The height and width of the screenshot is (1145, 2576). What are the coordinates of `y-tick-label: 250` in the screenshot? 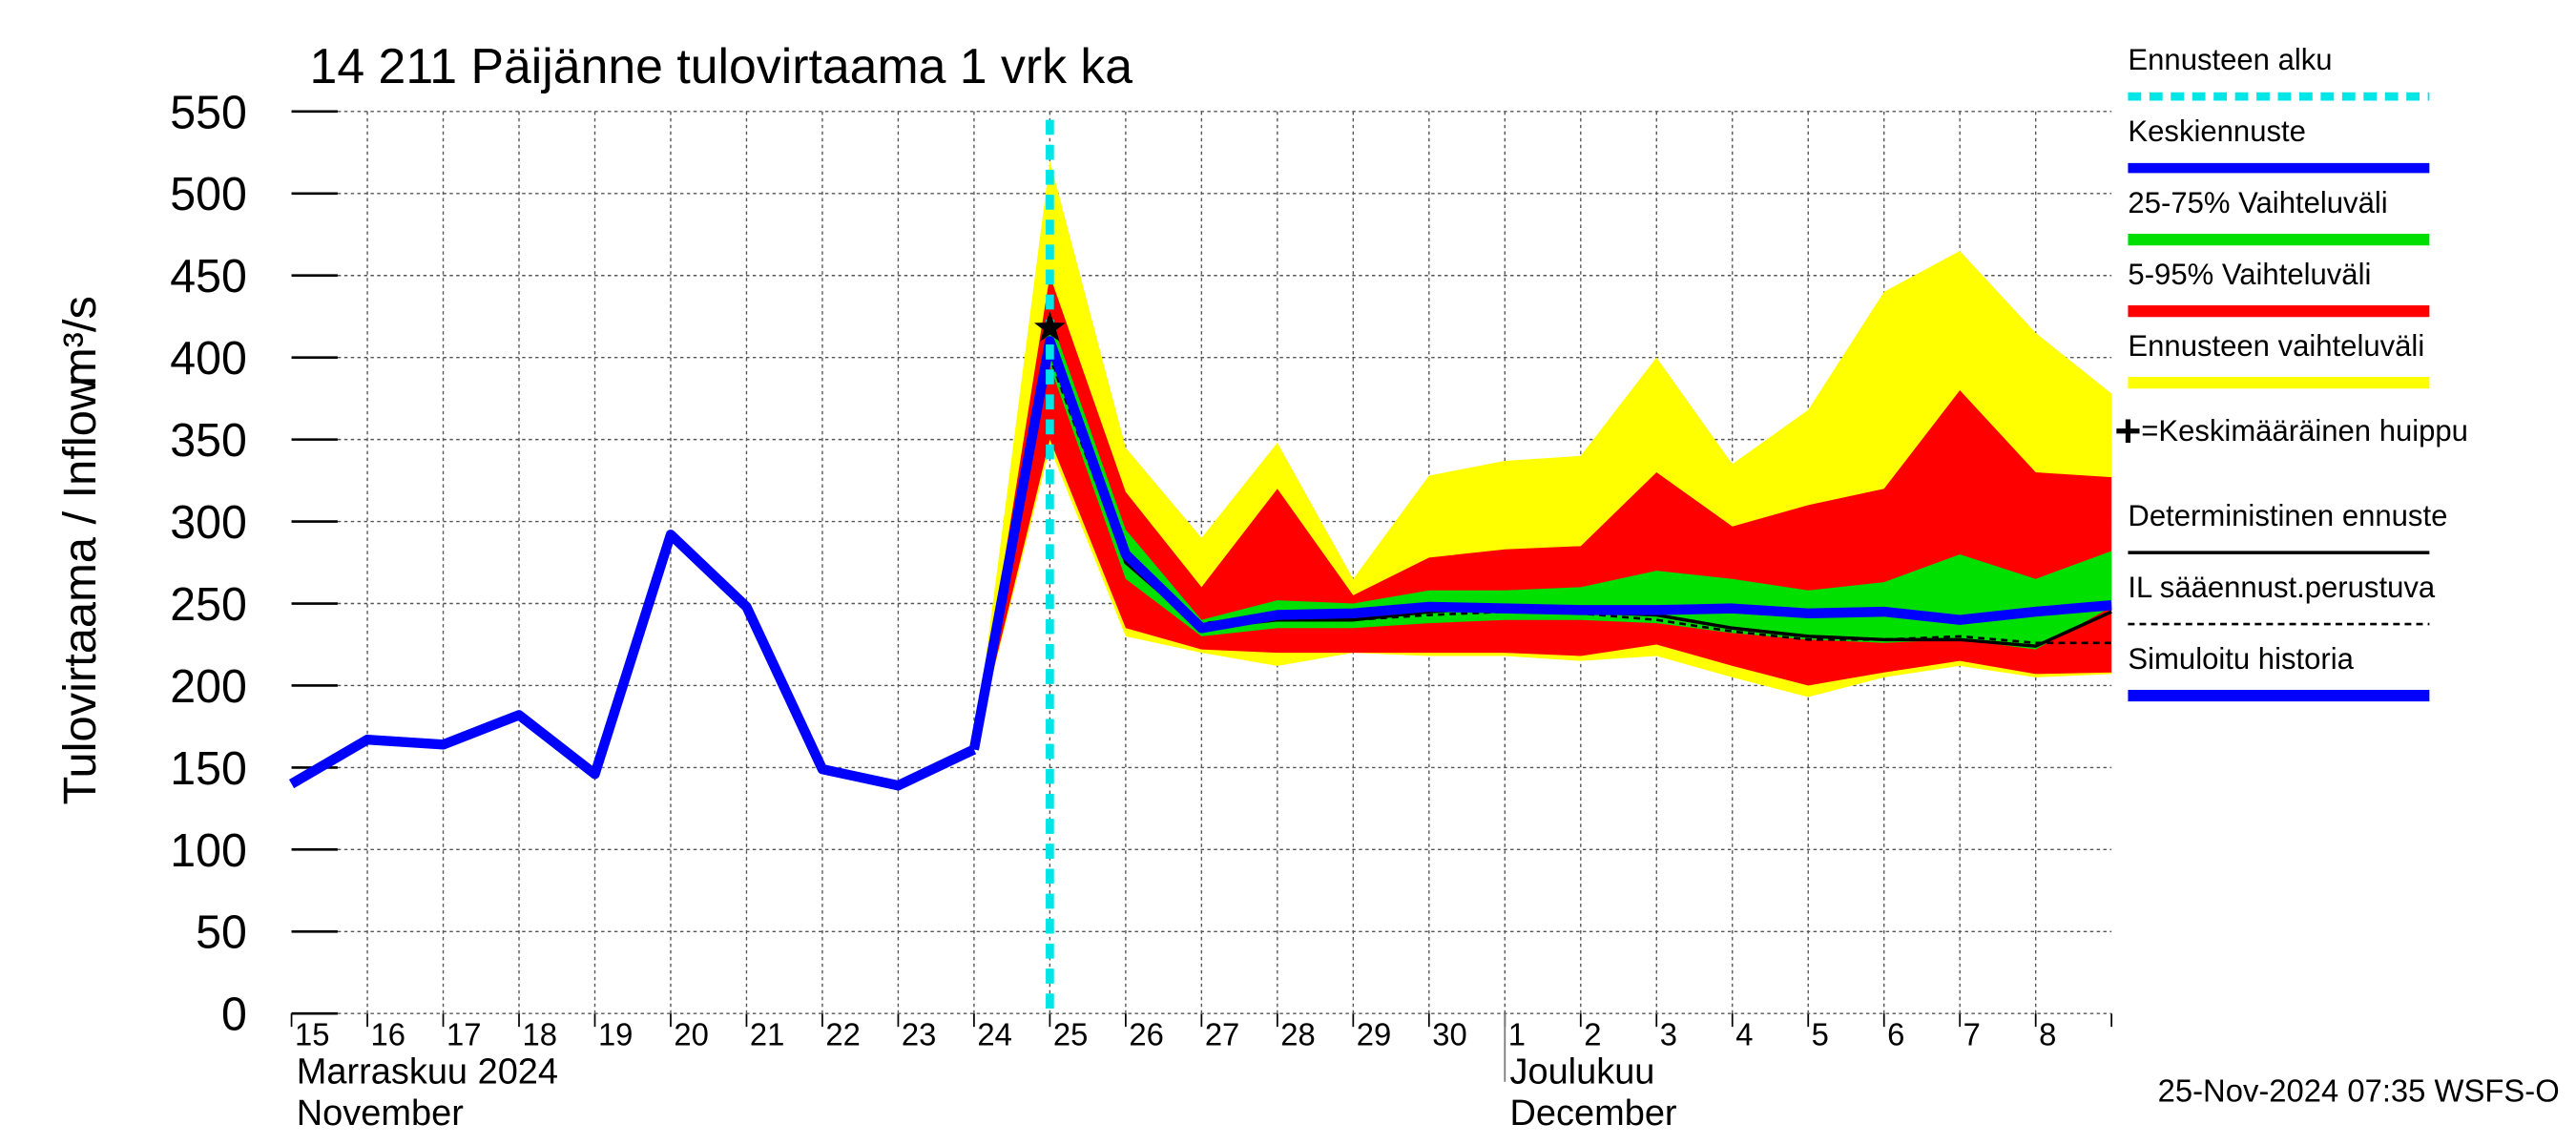 It's located at (208, 605).